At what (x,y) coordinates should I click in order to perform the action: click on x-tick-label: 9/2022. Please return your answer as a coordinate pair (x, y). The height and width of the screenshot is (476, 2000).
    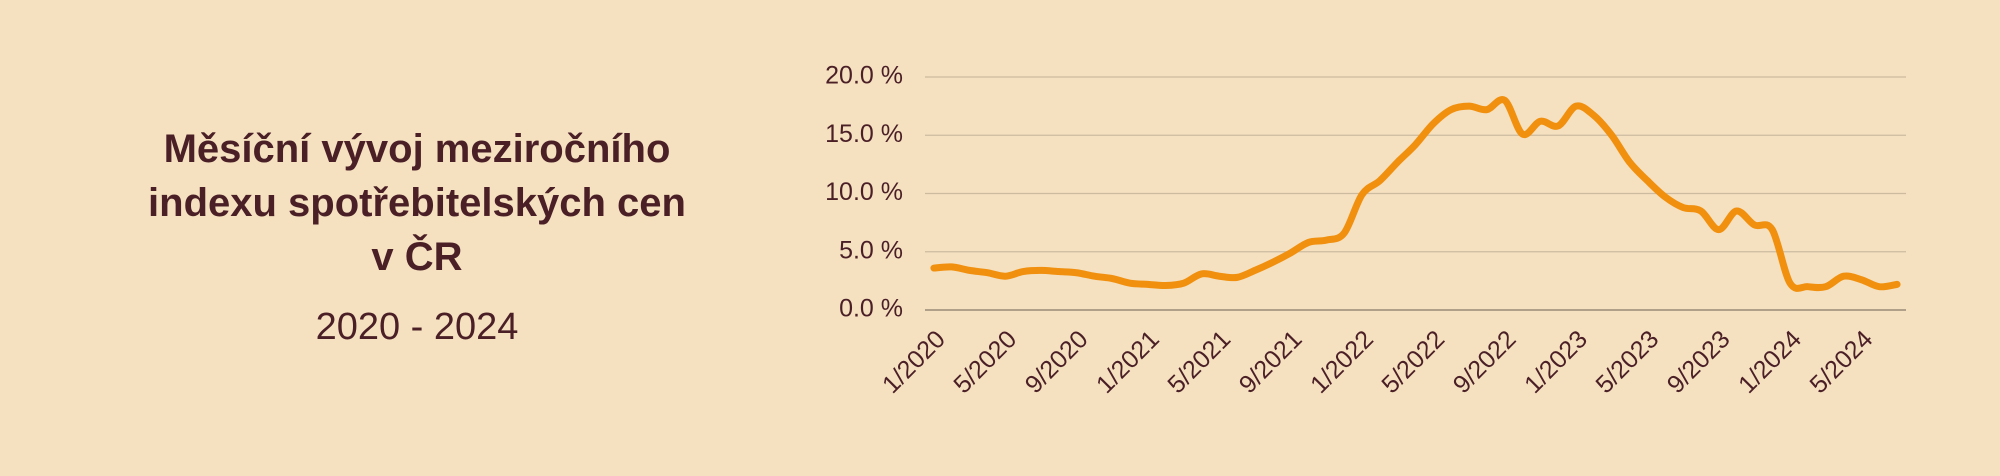
    Looking at the image, I should click on (1485, 362).